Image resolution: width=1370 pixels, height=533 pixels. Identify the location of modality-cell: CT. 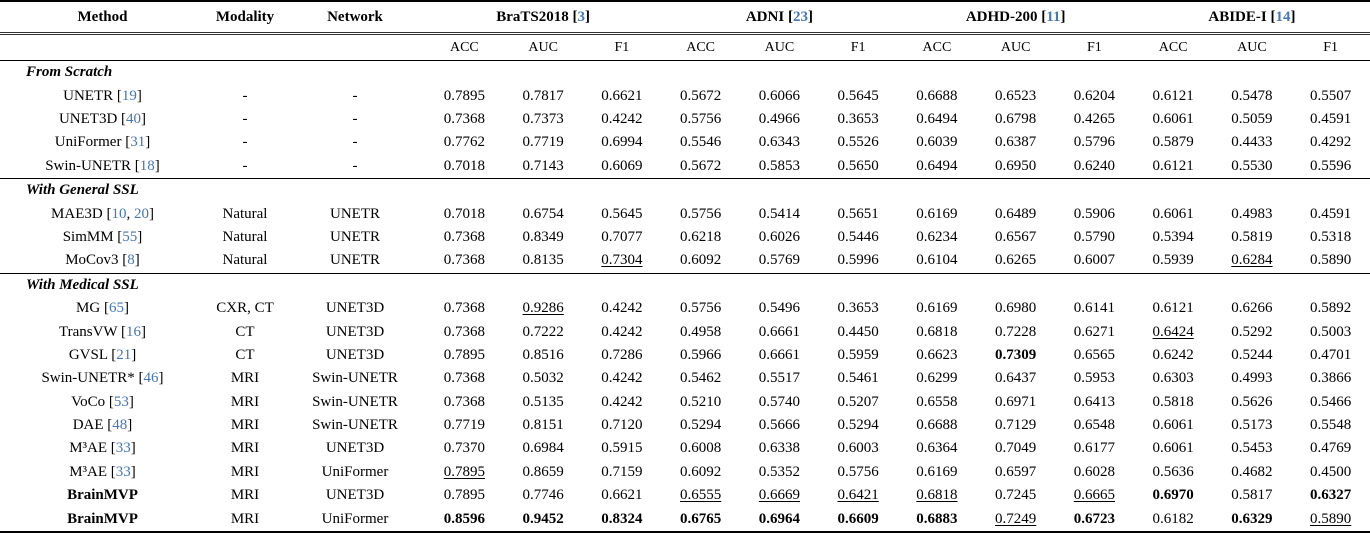
(245, 331).